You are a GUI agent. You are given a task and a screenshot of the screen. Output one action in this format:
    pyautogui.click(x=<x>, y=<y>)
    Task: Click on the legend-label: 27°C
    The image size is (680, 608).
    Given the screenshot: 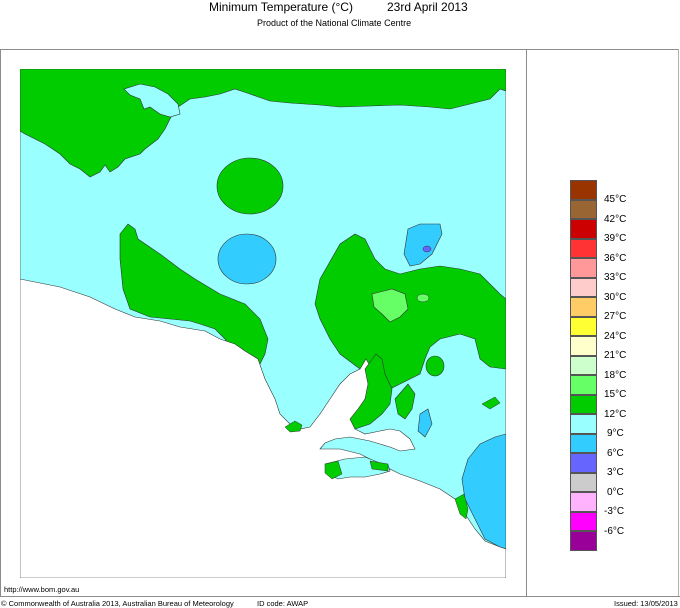 What is the action you would take?
    pyautogui.click(x=615, y=316)
    